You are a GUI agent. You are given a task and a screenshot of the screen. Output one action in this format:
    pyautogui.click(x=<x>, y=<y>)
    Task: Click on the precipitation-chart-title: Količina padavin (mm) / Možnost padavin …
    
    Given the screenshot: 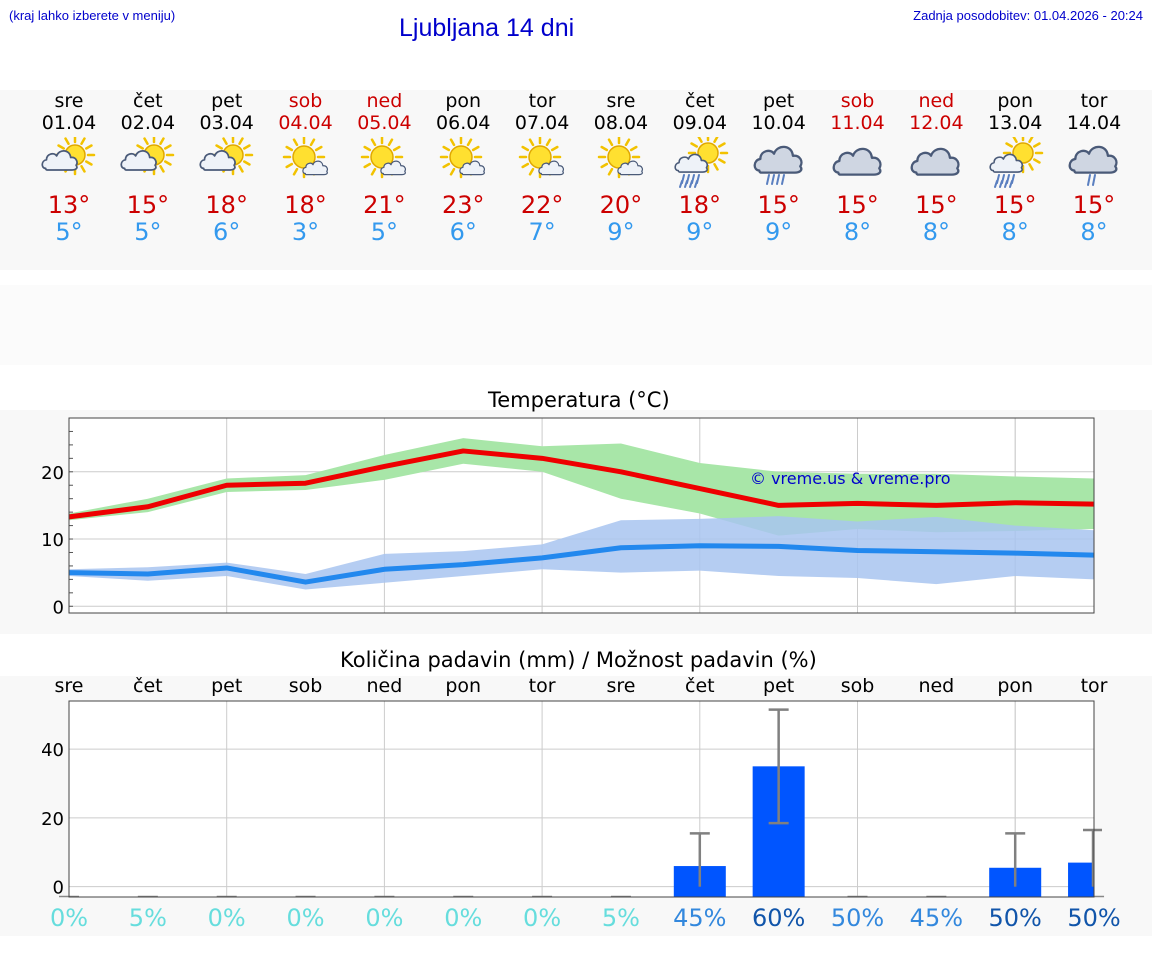 What is the action you would take?
    pyautogui.click(x=578, y=660)
    